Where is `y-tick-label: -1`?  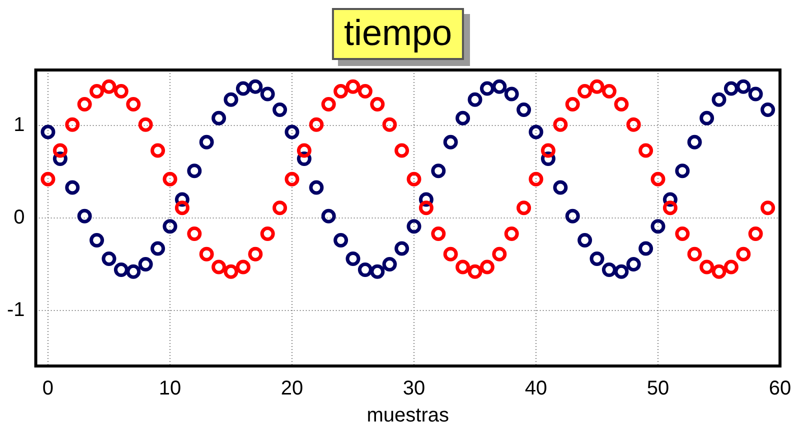 y-tick-label: -1 is located at coordinates (15, 310).